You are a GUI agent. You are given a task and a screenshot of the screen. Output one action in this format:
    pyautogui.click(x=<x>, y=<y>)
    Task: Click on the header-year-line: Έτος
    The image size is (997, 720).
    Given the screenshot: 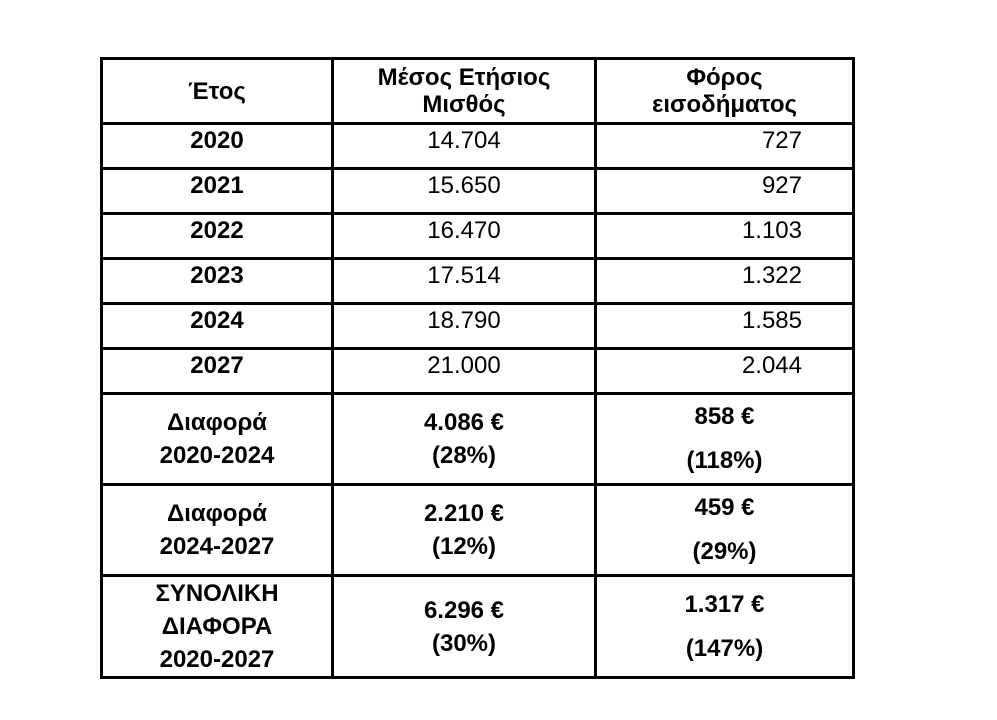 What is the action you would take?
    pyautogui.click(x=217, y=91)
    